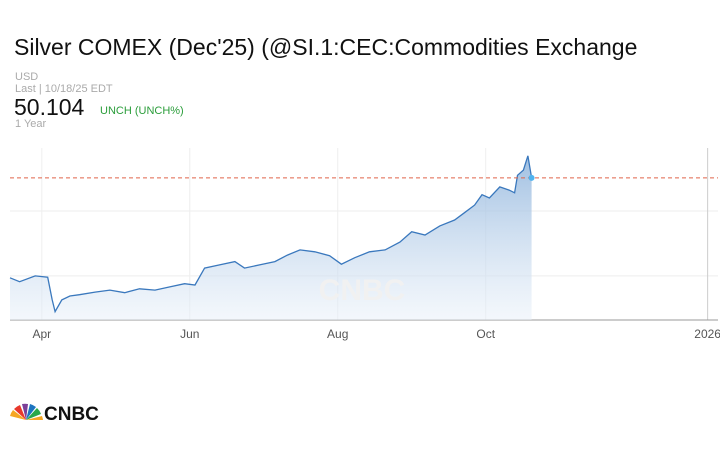  I want to click on brand-logo: CNBC, so click(54, 414).